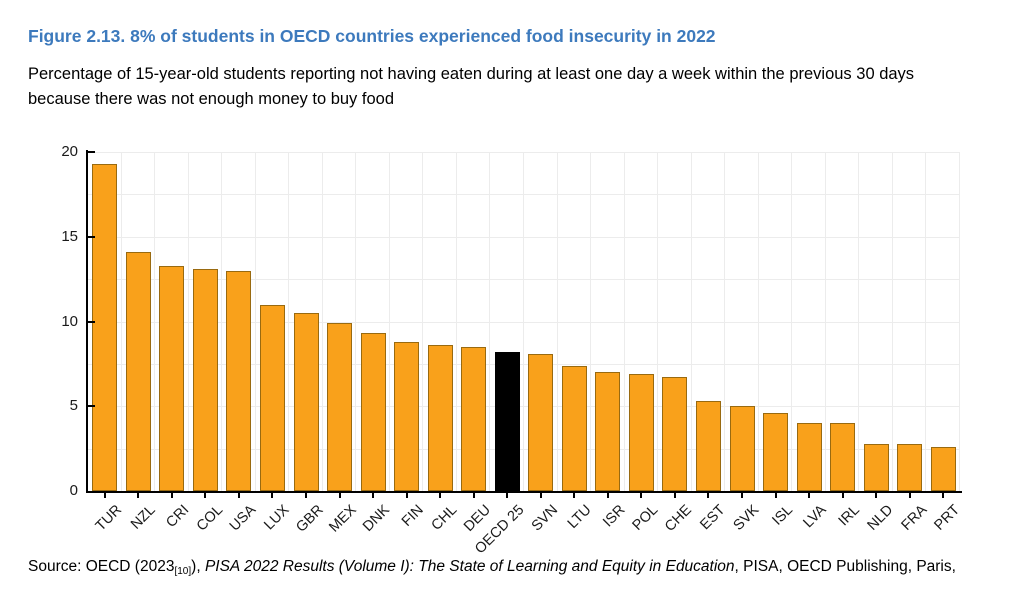 This screenshot has height=590, width=1024. Describe the element at coordinates (708, 446) in the screenshot. I see `bar-EST` at that location.